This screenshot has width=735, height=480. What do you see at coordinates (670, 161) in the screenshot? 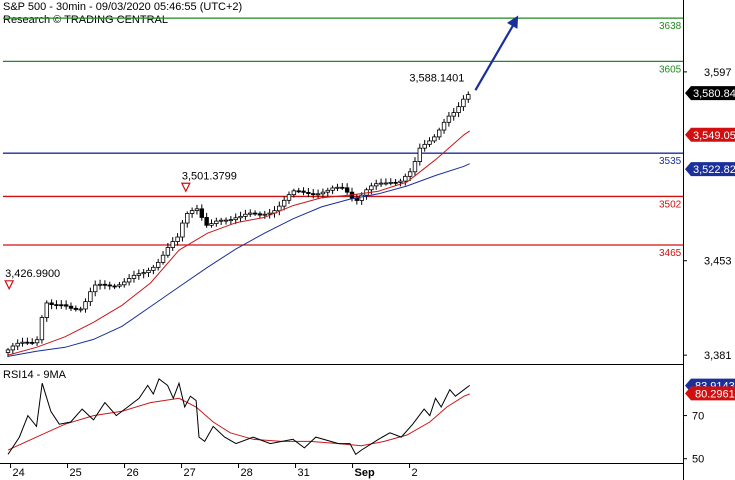
I see `level-label-3535: 3535` at bounding box center [670, 161].